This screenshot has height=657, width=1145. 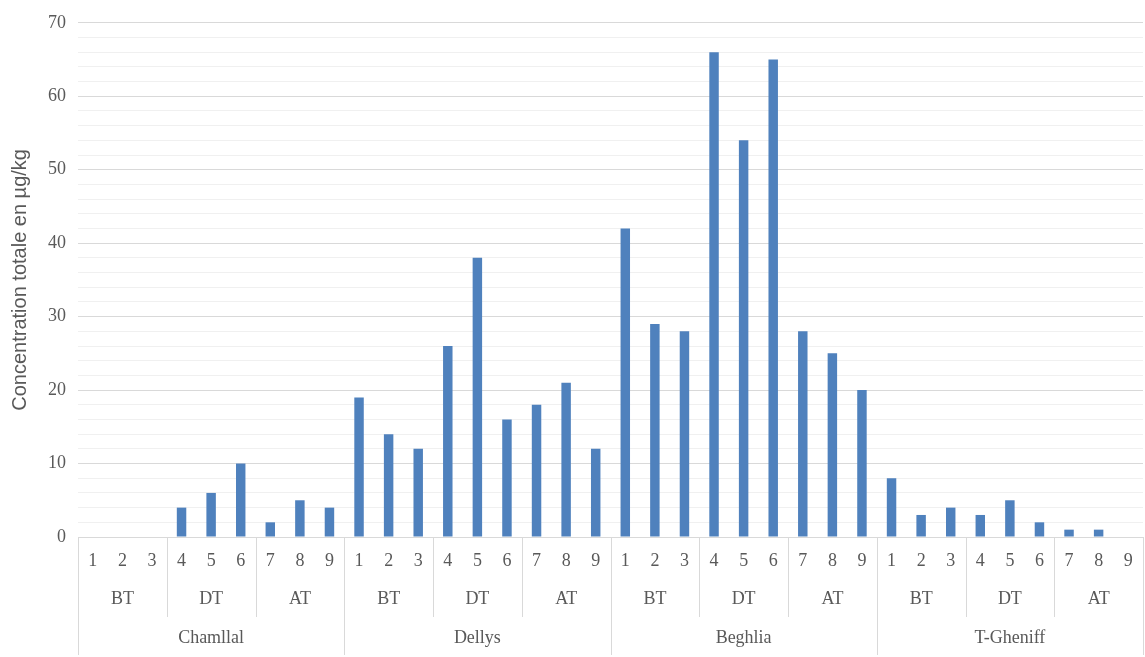 What do you see at coordinates (57, 241) in the screenshot?
I see `y-tick-label: 40` at bounding box center [57, 241].